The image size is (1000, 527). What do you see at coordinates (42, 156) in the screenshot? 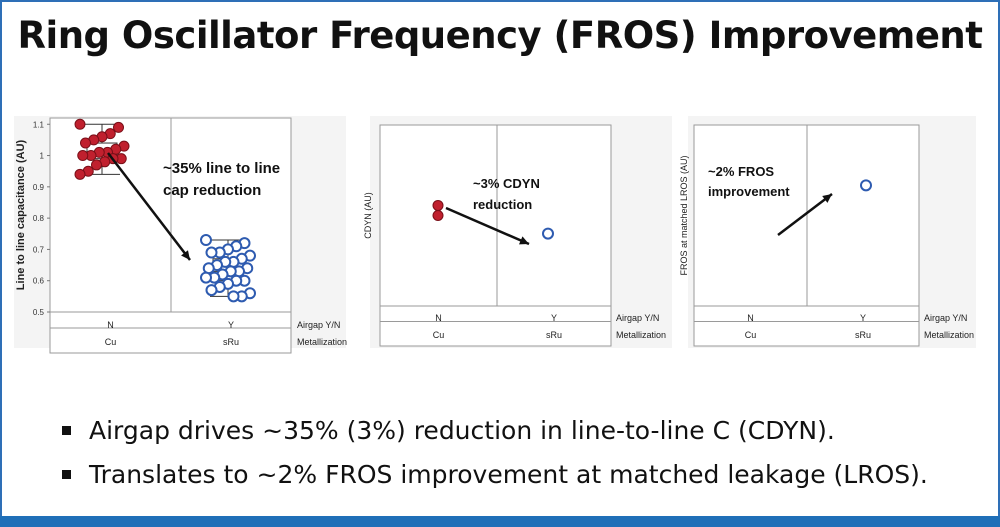
I see `y-tick-label: 1` at bounding box center [42, 156].